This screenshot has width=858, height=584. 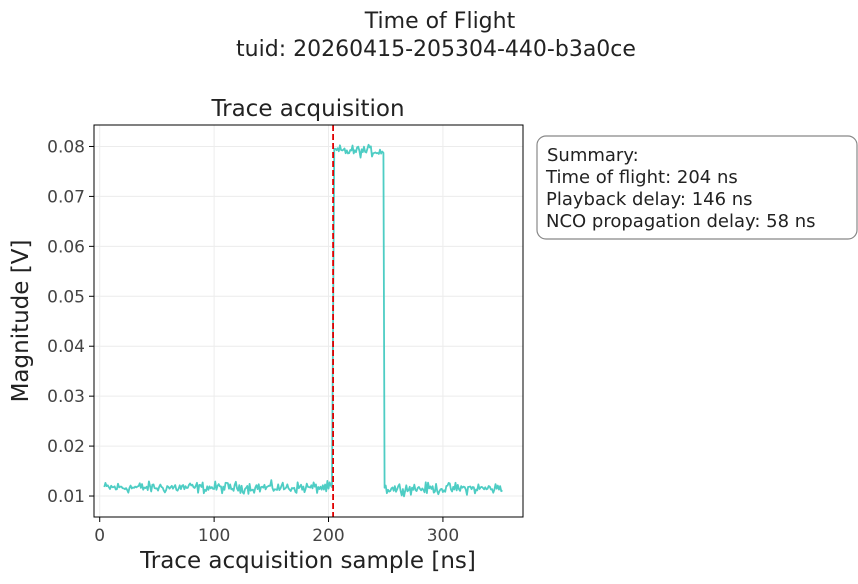 I want to click on figure-subtitle-tuid: tuid: 20260415-205304-440-b3a0ce, so click(x=436, y=49).